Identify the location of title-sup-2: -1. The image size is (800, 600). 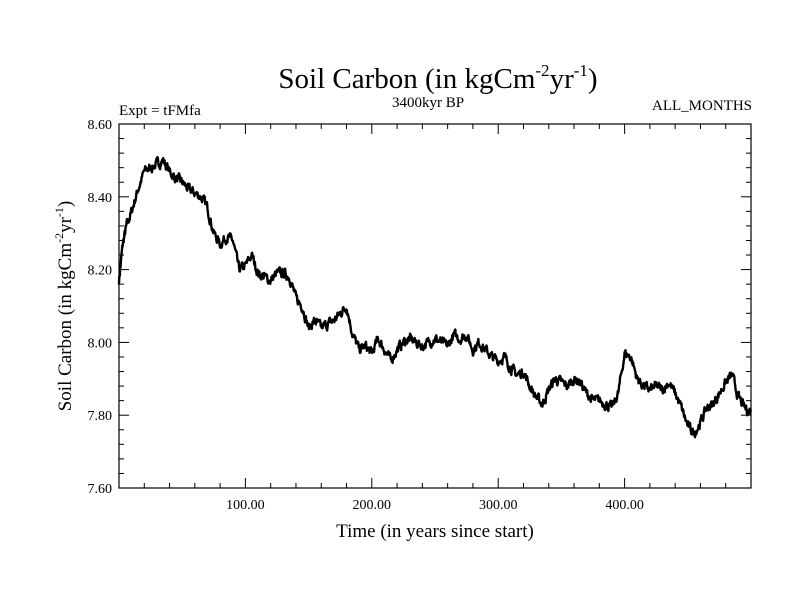
(581, 70).